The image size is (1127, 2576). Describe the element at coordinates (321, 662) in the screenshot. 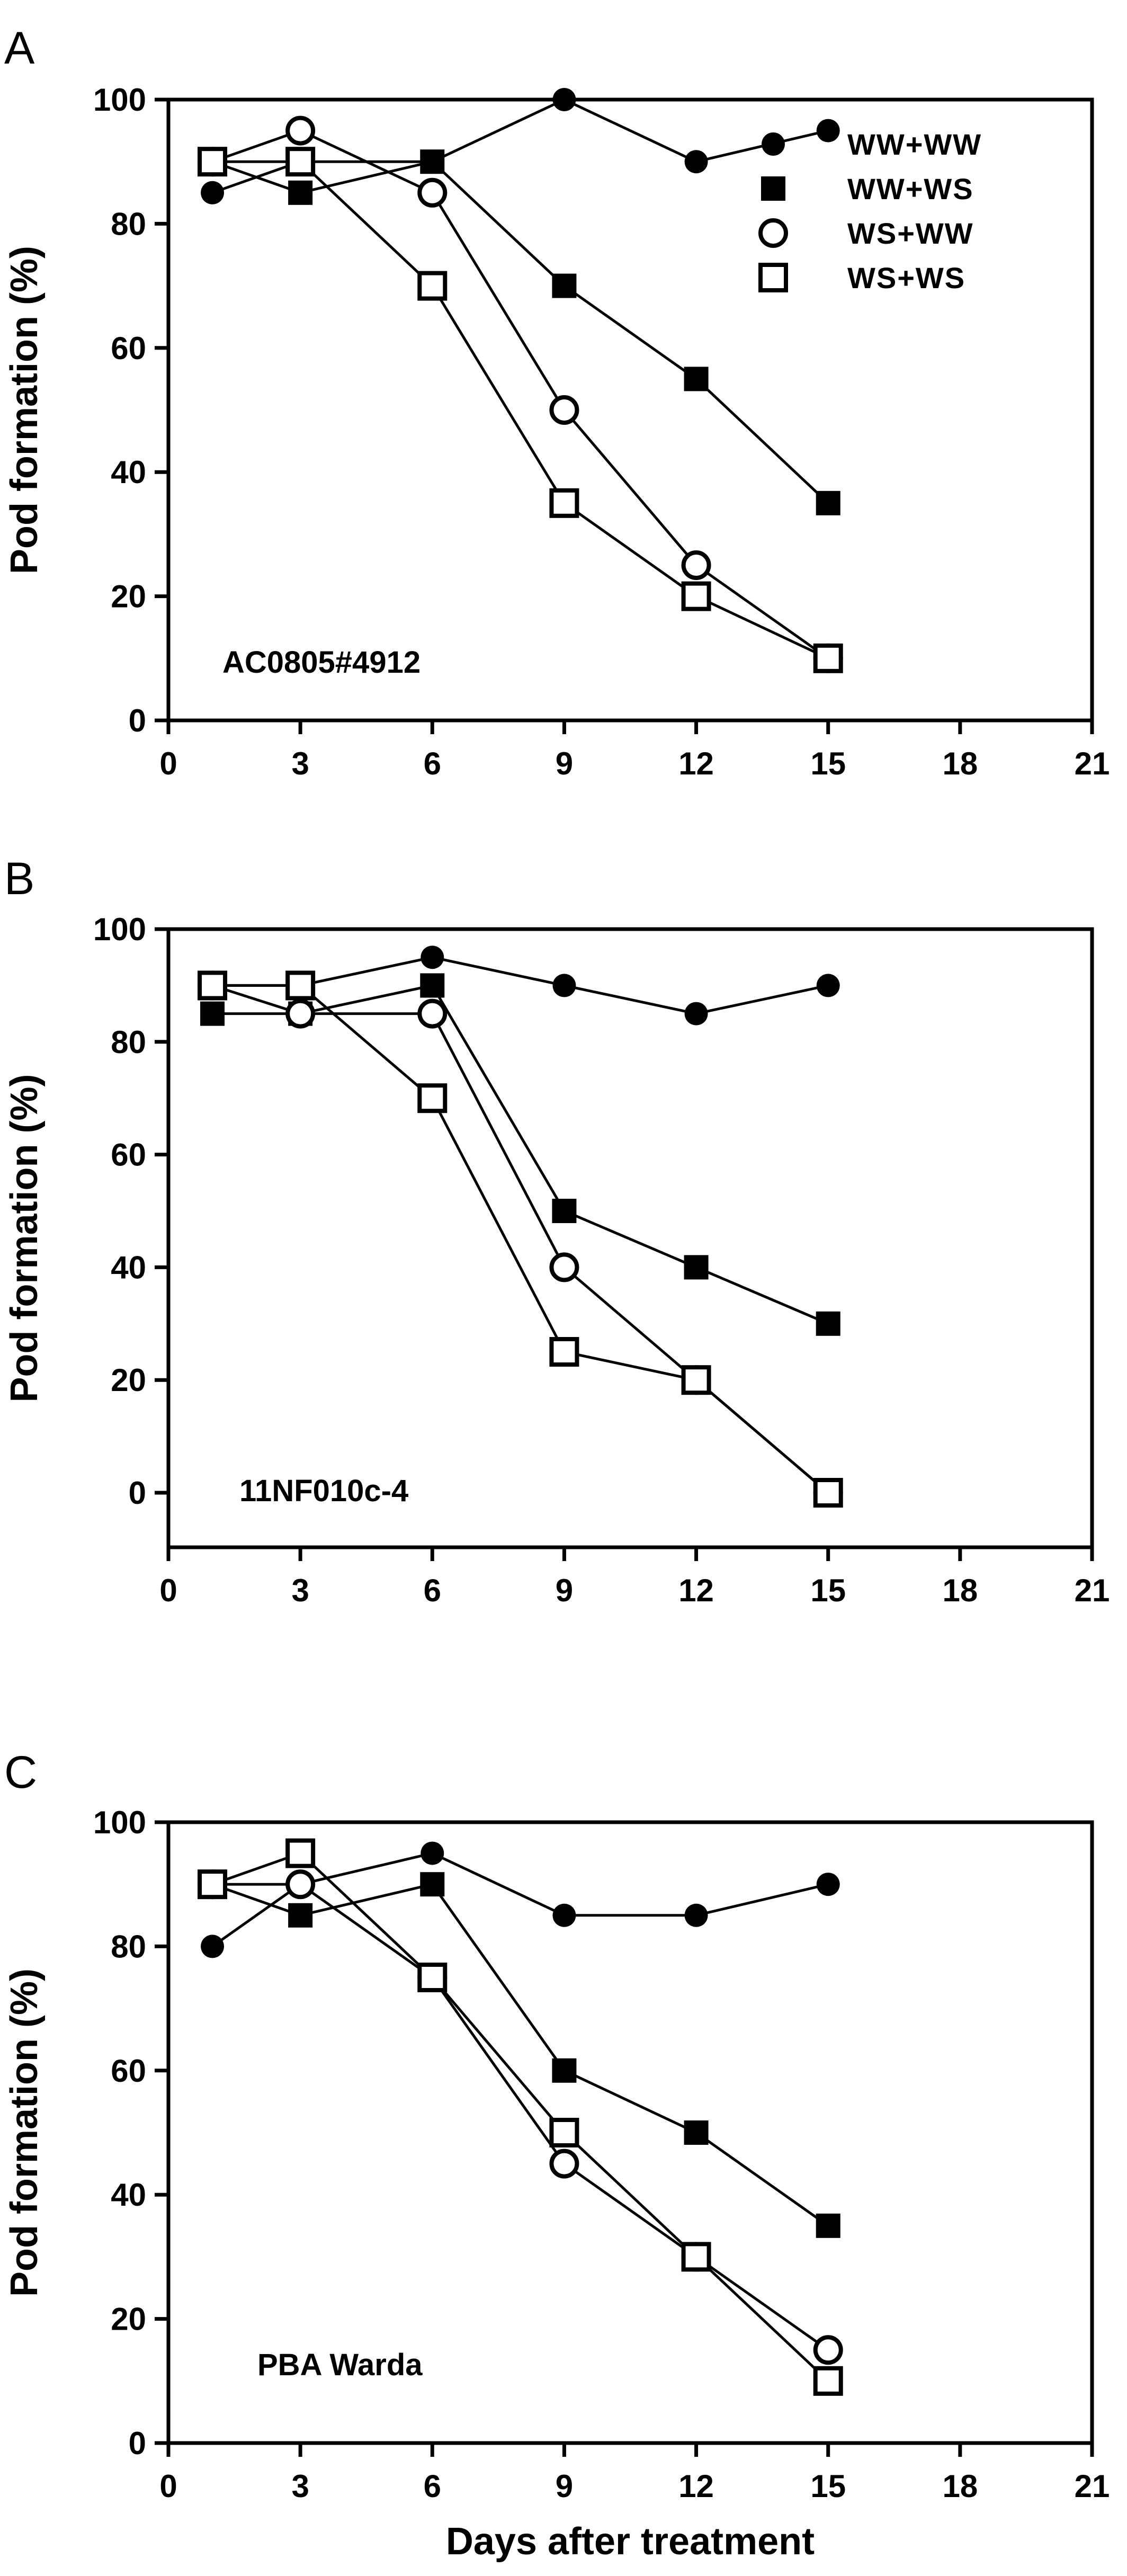

I see `genotype-label: AC0805#4912` at that location.